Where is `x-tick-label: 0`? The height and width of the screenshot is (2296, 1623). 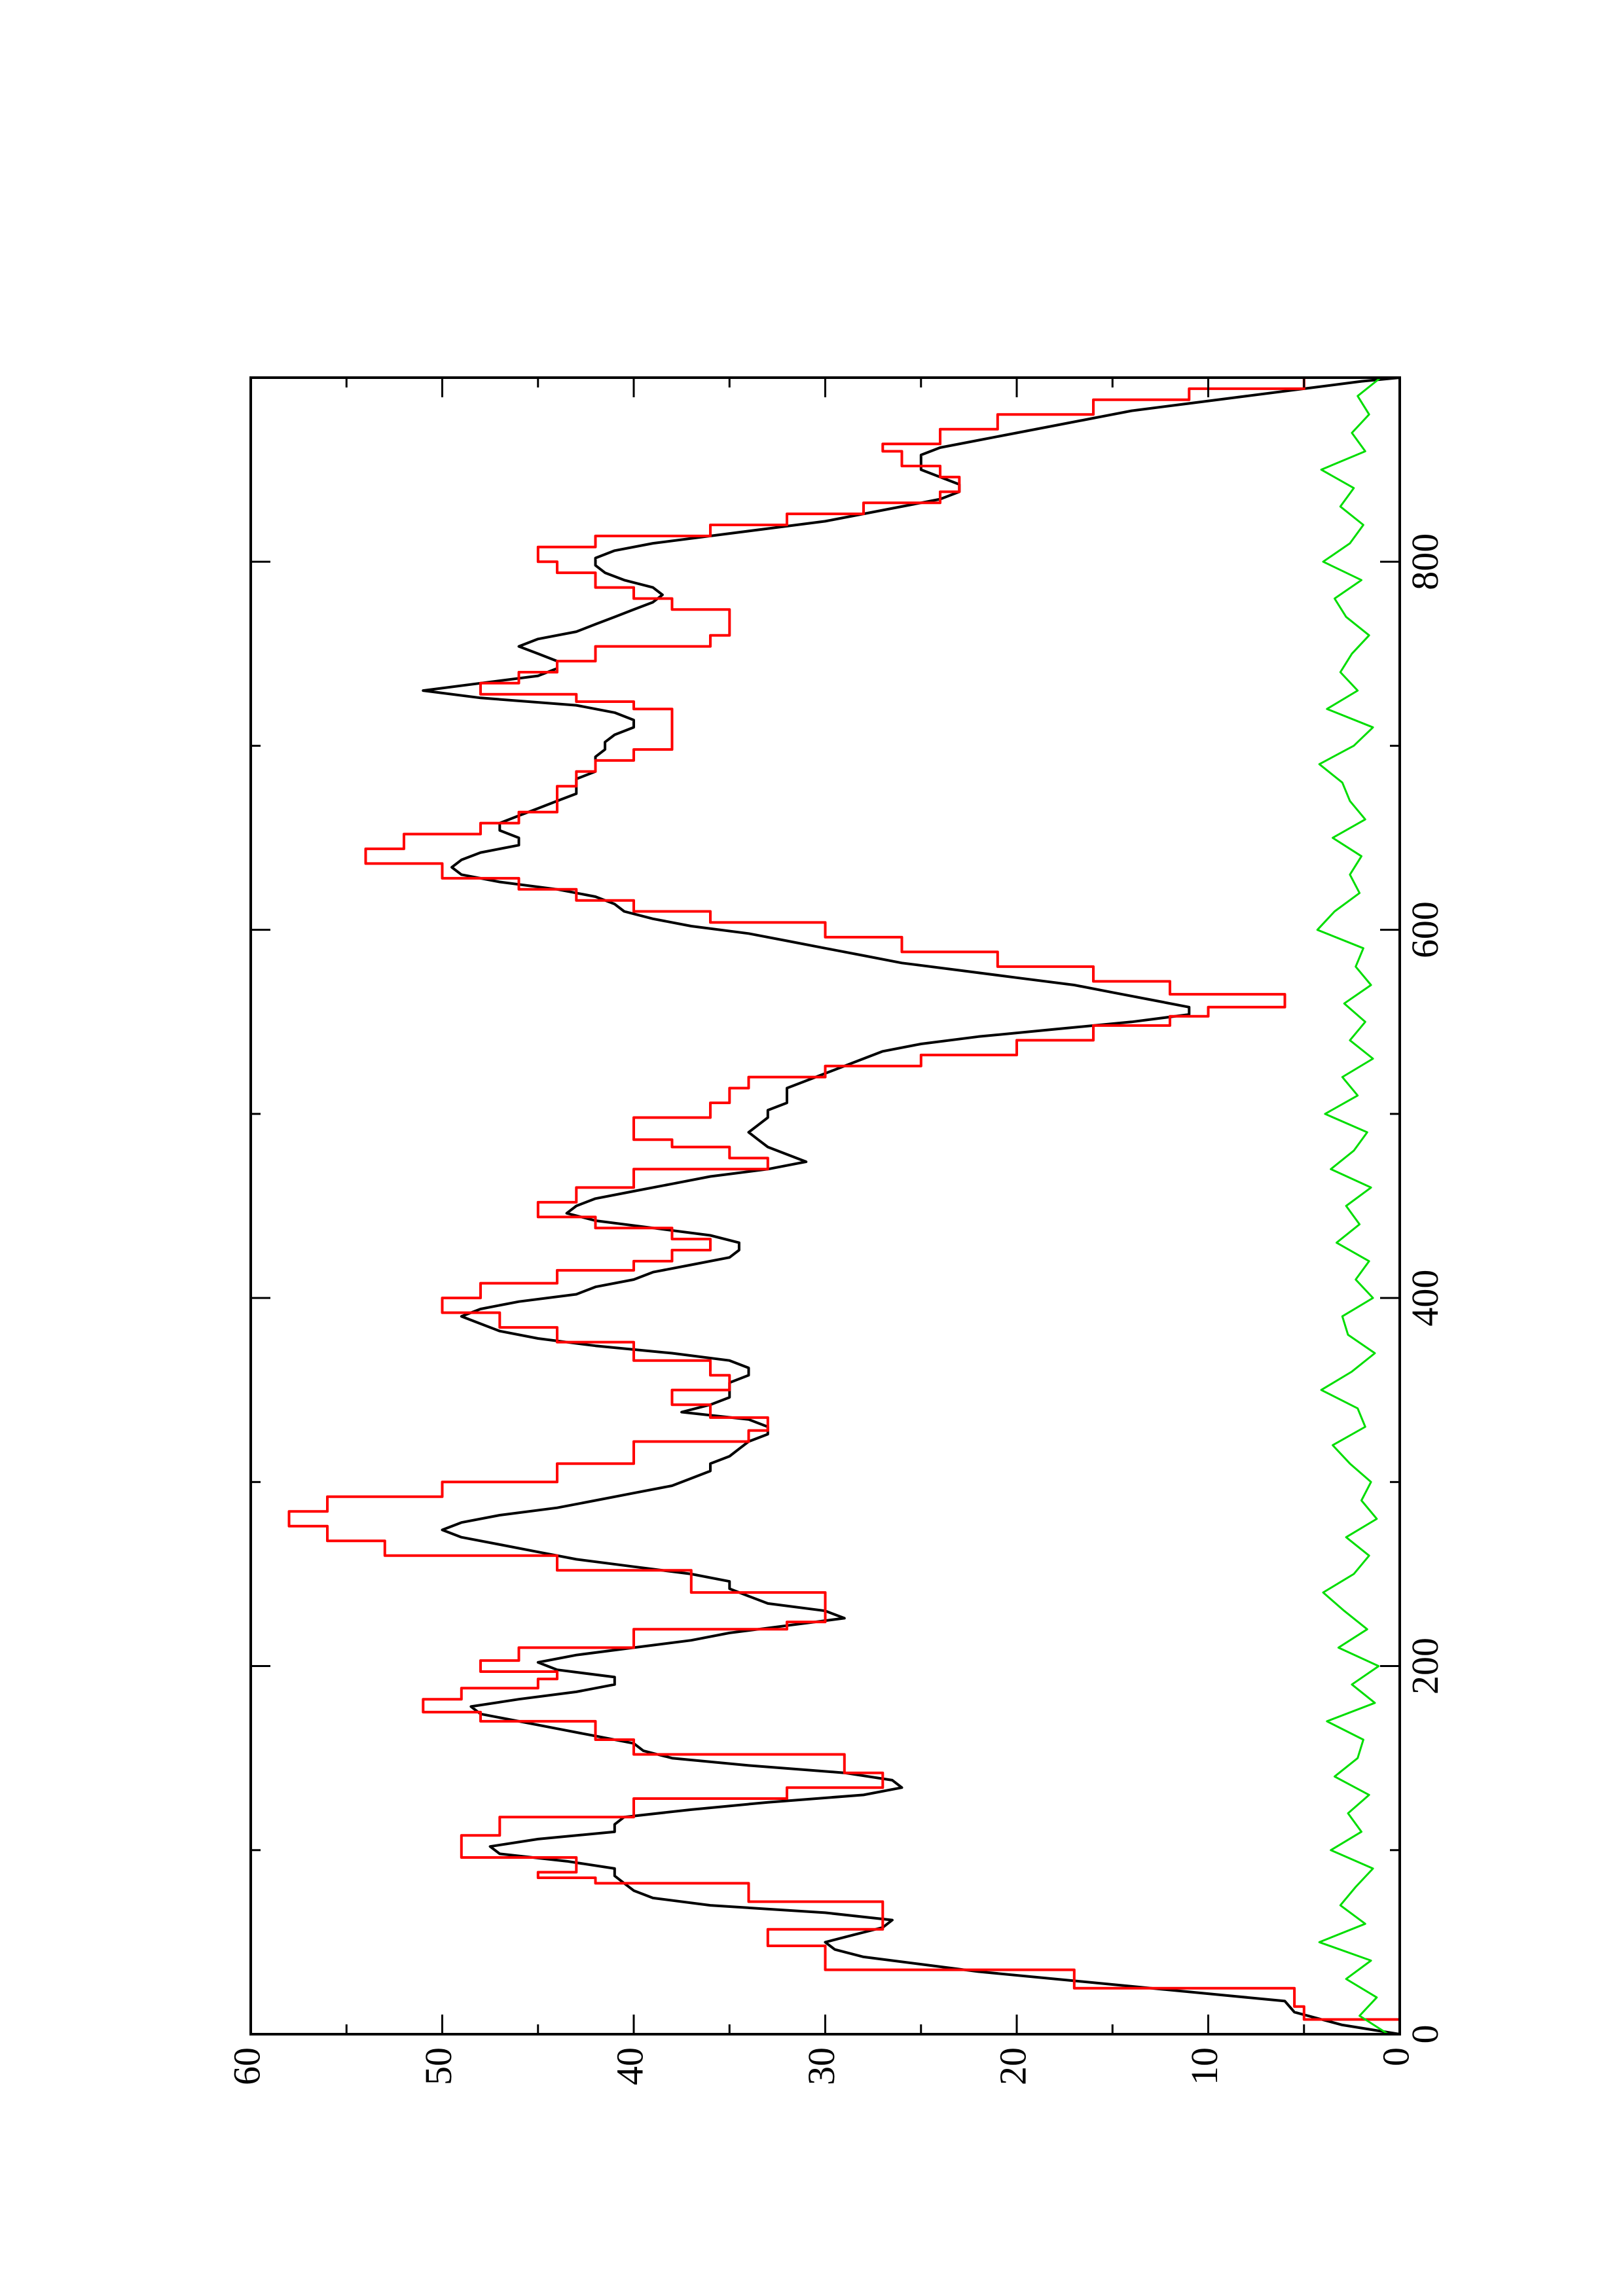
x-tick-label: 0 is located at coordinates (1425, 2034).